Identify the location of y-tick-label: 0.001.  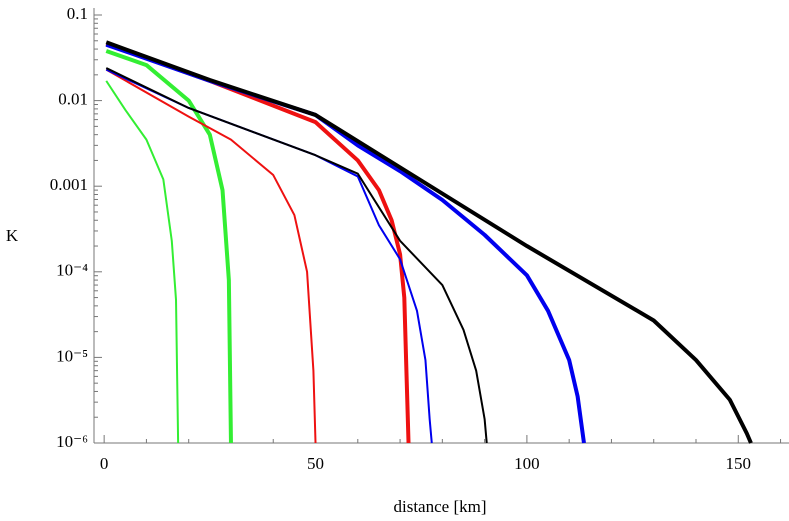
(69, 184).